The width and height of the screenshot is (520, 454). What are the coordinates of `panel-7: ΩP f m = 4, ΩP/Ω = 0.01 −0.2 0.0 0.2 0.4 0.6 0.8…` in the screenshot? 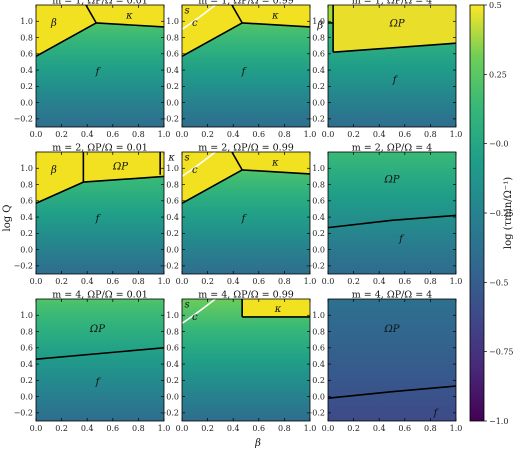 It's located at (92, 362).